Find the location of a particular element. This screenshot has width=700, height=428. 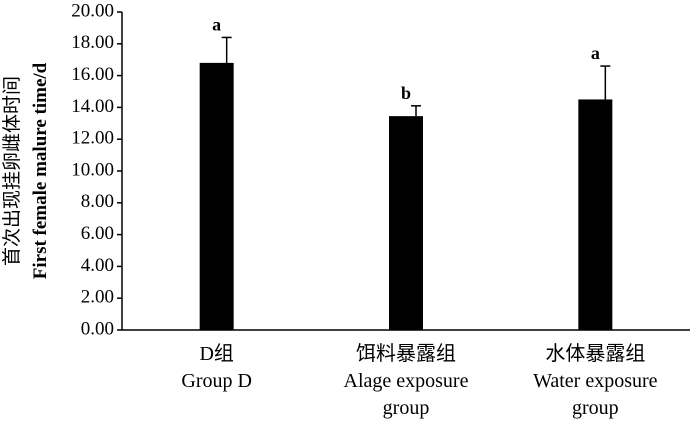

y-axis-title-en: First female malure time/d is located at coordinates (40, 170).